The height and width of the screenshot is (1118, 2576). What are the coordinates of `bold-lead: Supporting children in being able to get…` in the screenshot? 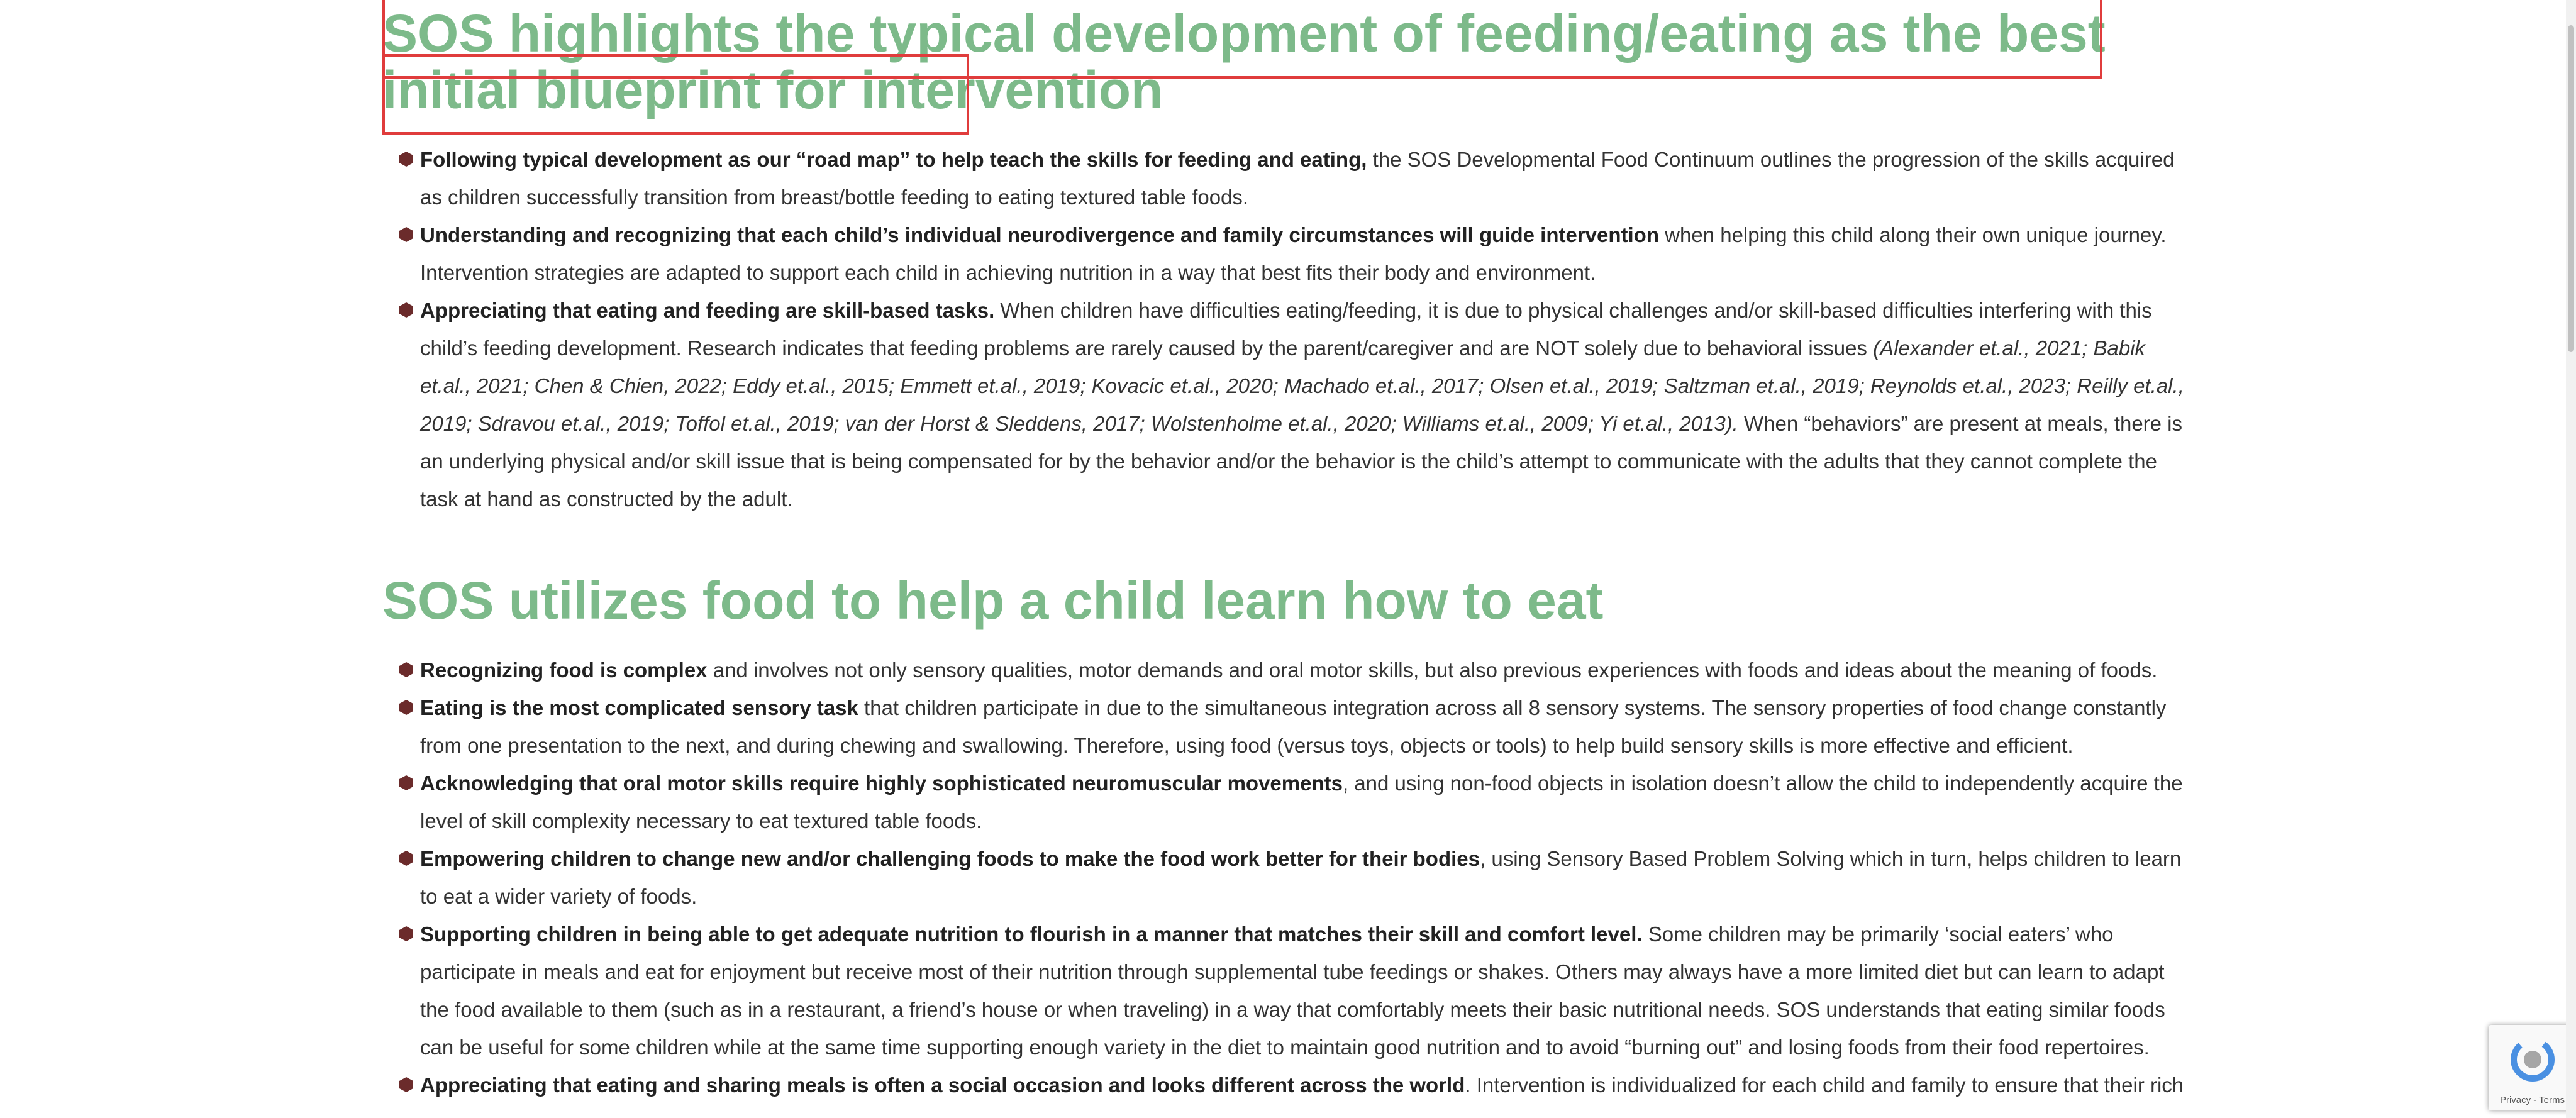 It's located at (1031, 934).